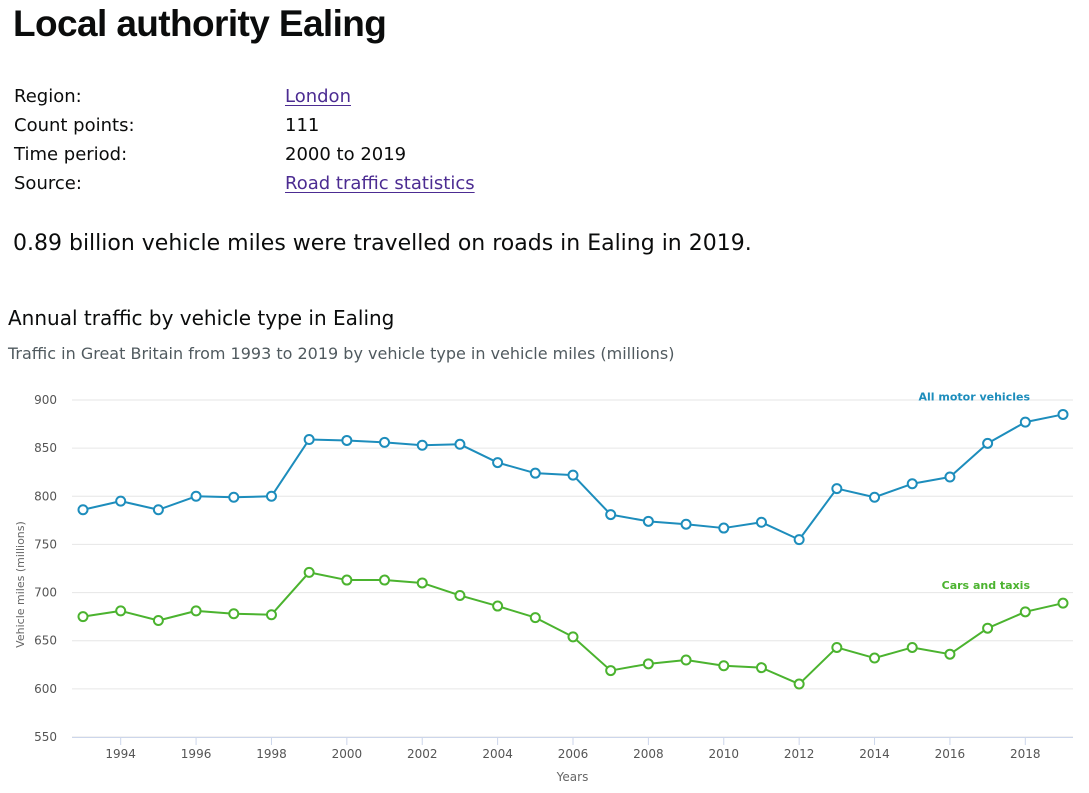  I want to click on time-period-key: Time period:, so click(71, 154).